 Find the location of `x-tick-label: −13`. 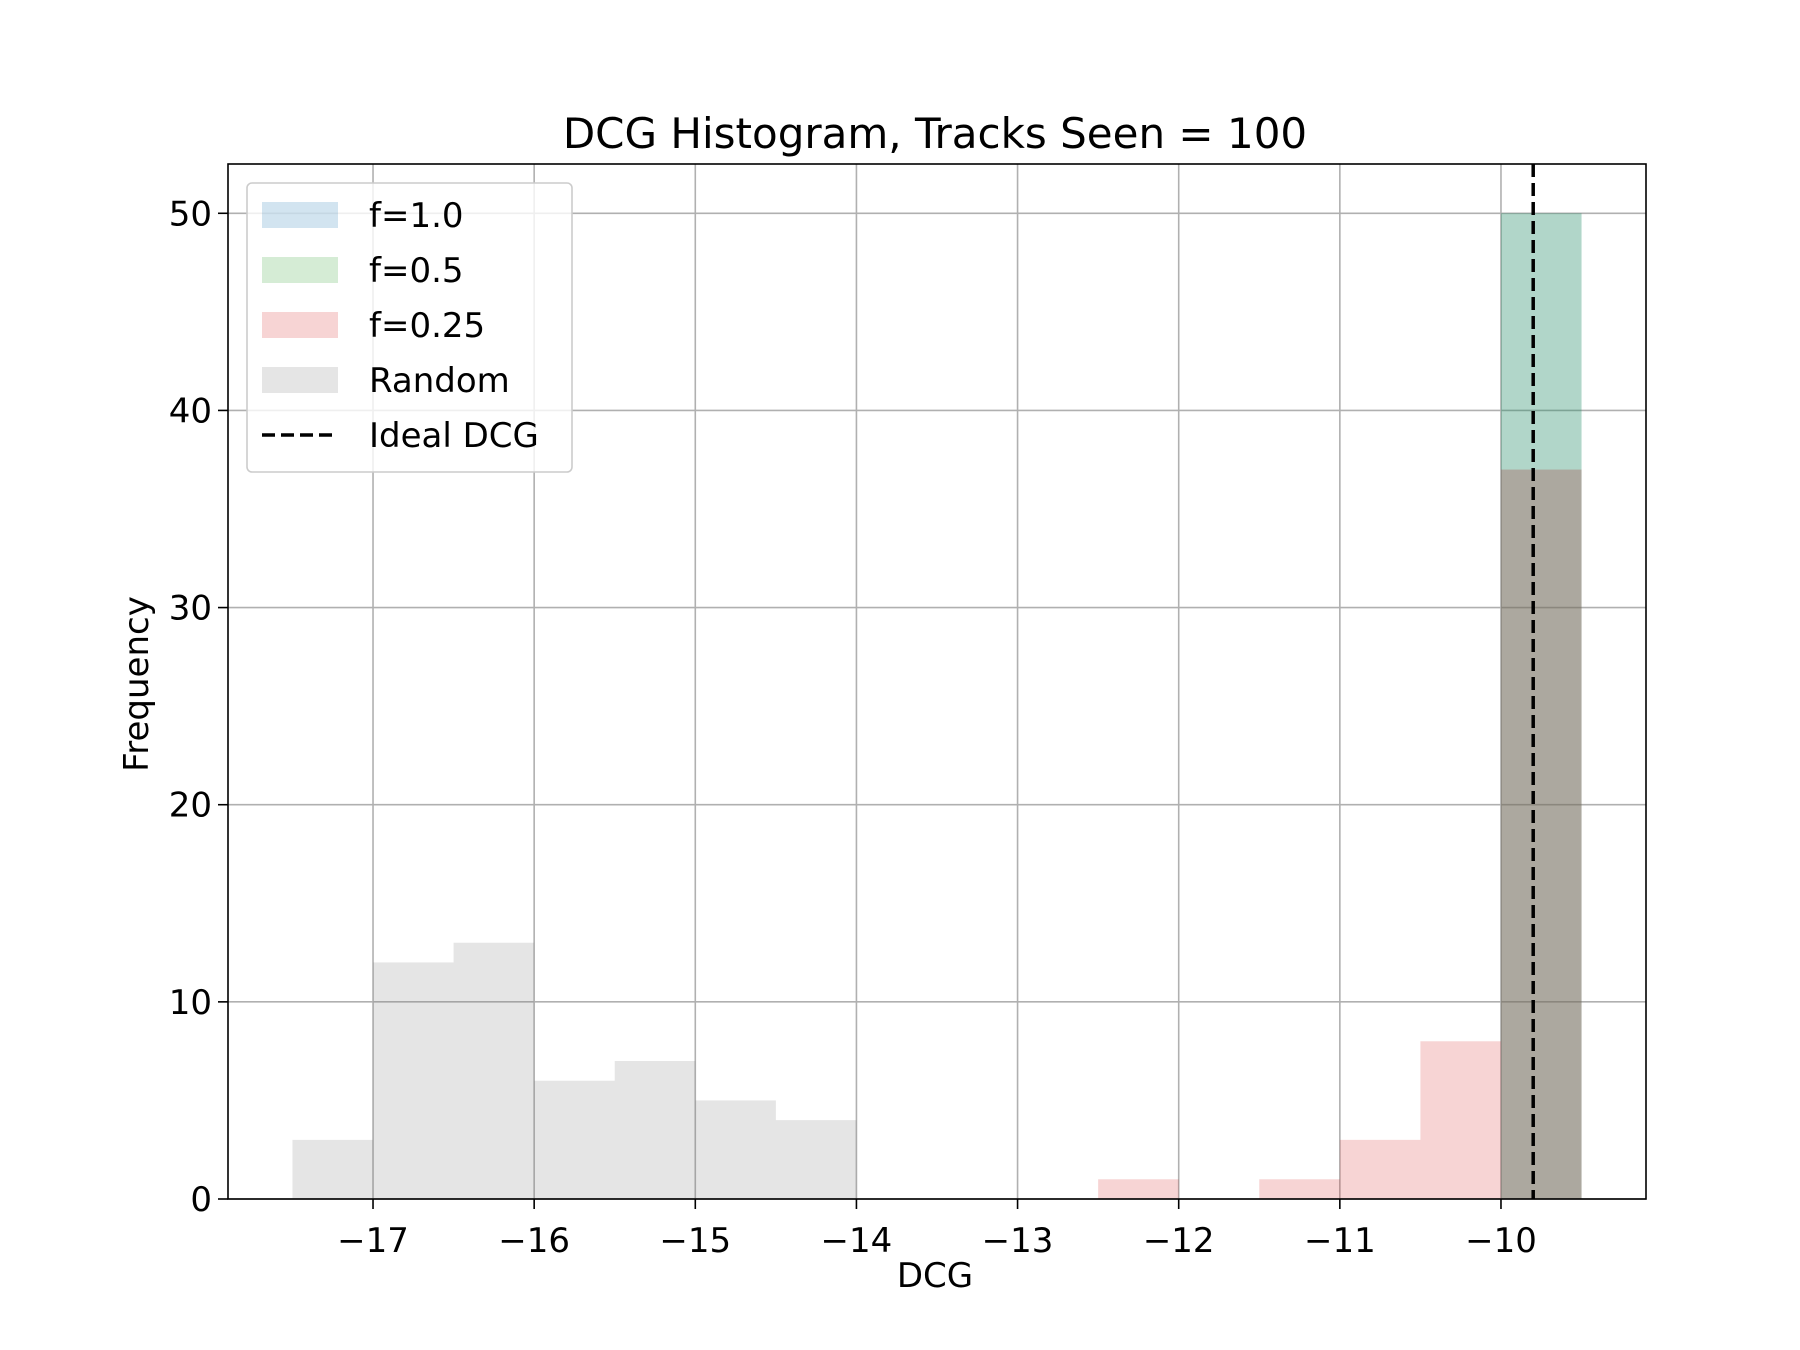

x-tick-label: −13 is located at coordinates (1018, 1241).